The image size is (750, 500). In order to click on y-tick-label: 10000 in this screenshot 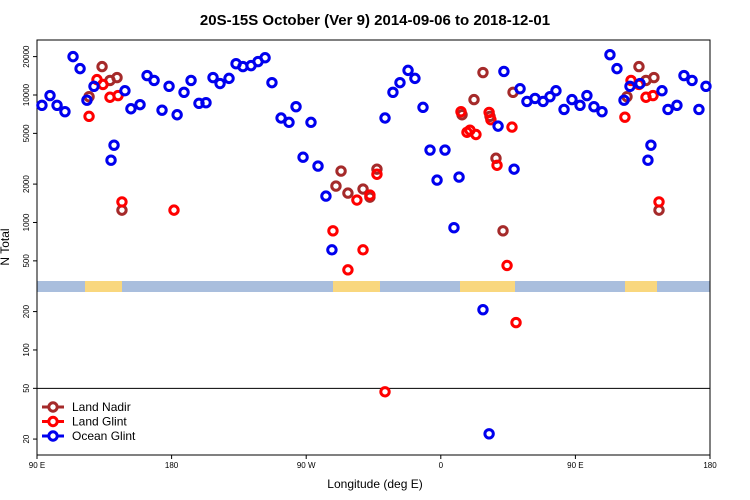, I will do `click(26, 94)`.